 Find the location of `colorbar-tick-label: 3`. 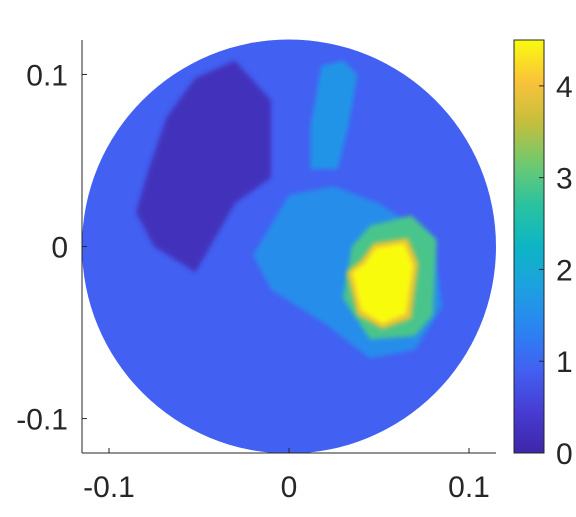

colorbar-tick-label: 3 is located at coordinates (564, 179).